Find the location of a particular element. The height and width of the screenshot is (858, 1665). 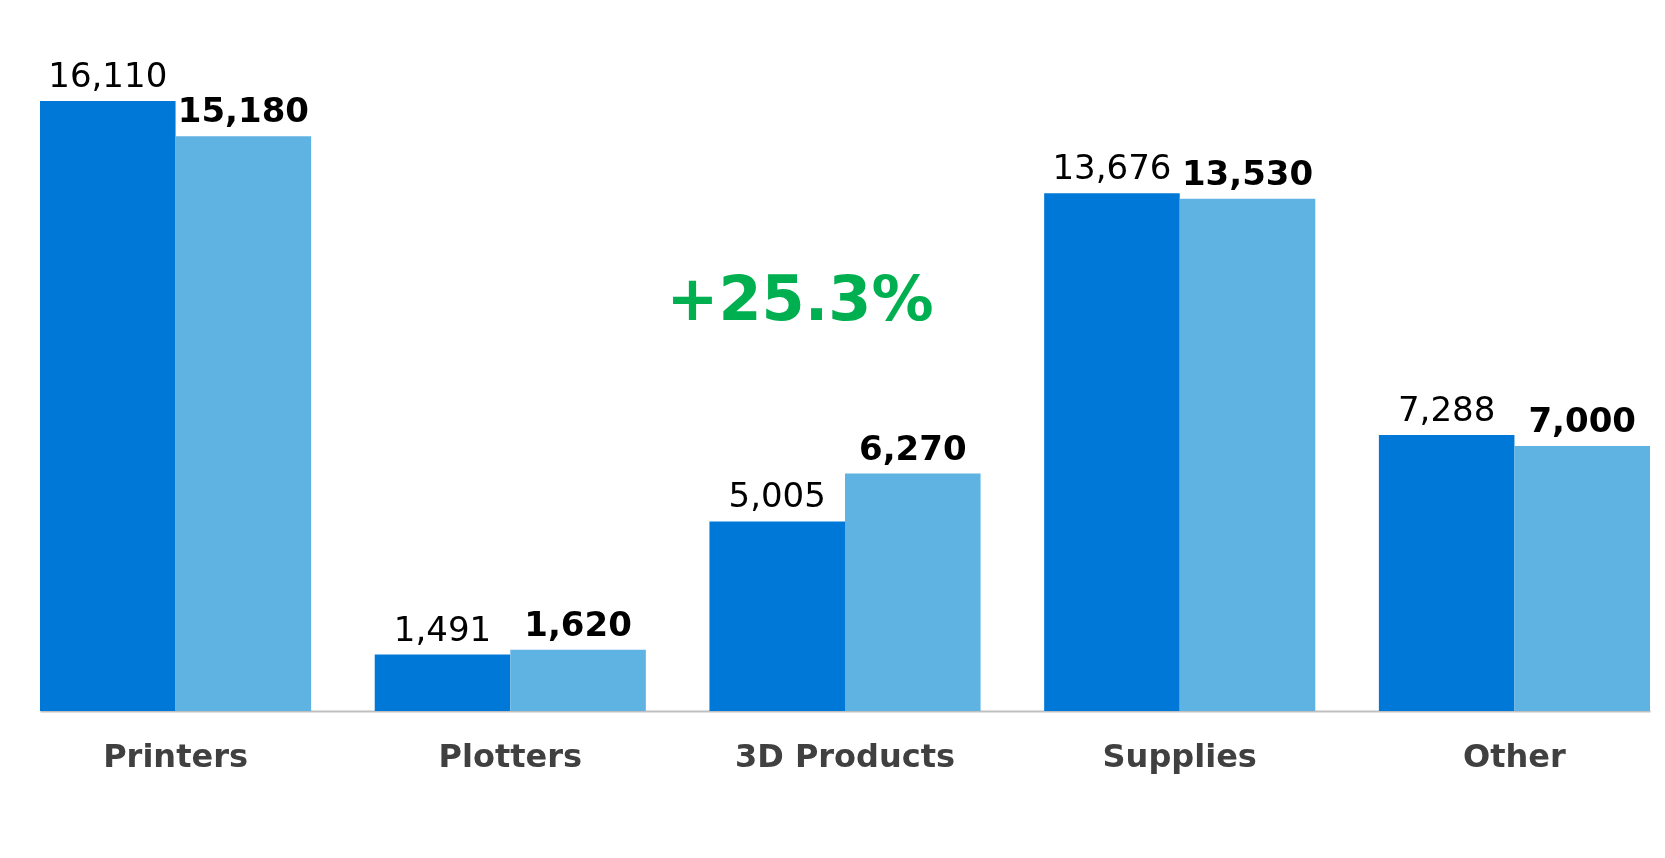

data-label: 7,288 is located at coordinates (1446, 409).